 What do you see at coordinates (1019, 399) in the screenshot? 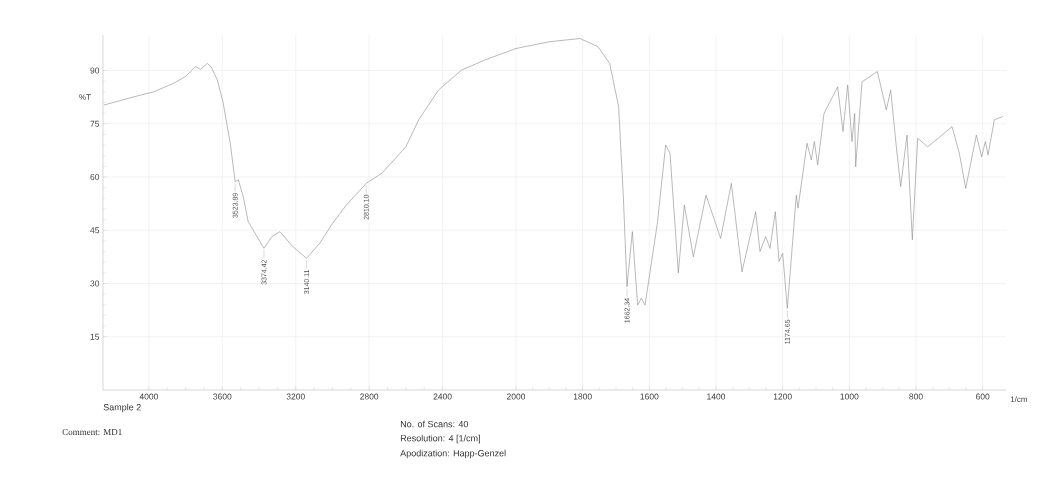
I see `x-axis-title: 1/cm` at bounding box center [1019, 399].